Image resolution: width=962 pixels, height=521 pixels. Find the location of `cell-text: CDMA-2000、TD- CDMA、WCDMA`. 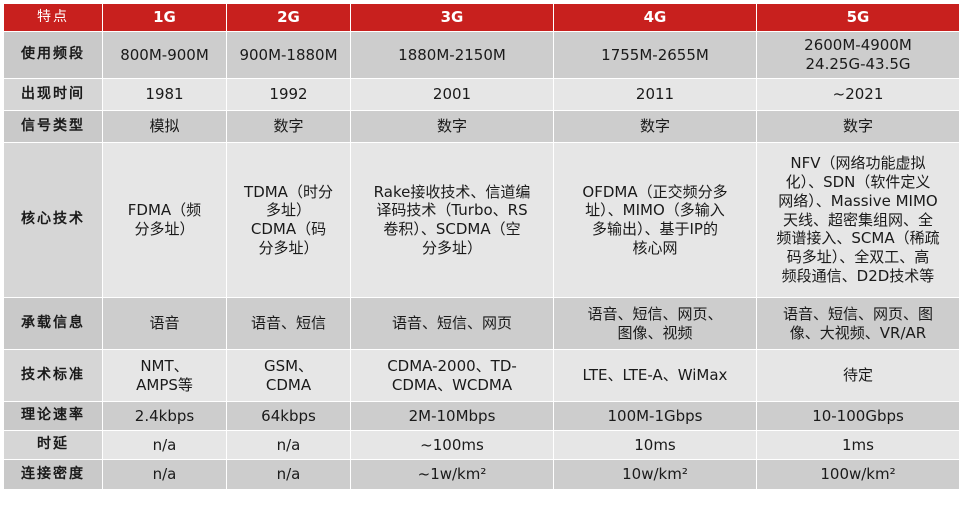

cell-text: CDMA-2000、TD- CDMA、WCDMA is located at coordinates (452, 375).